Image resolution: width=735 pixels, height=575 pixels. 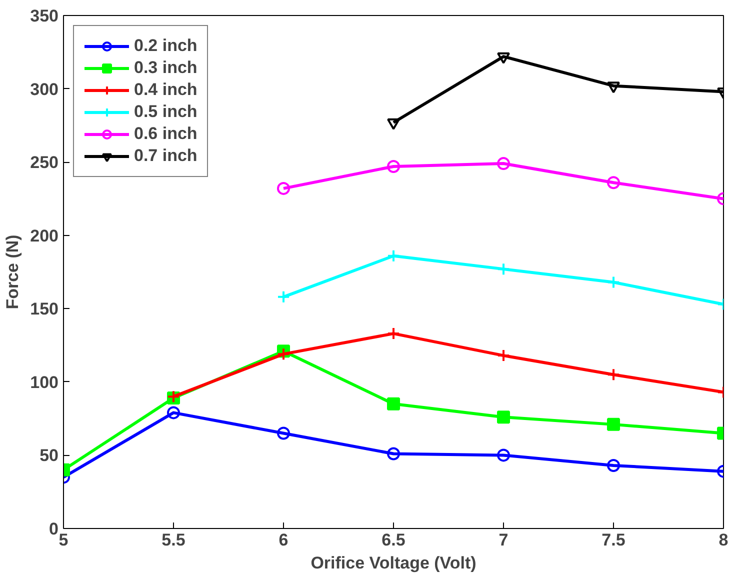 What do you see at coordinates (44, 382) in the screenshot?
I see `y-tick-label: 100` at bounding box center [44, 382].